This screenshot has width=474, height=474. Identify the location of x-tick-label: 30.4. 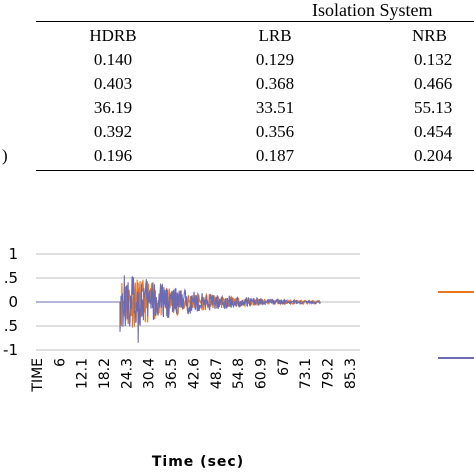
(150, 373).